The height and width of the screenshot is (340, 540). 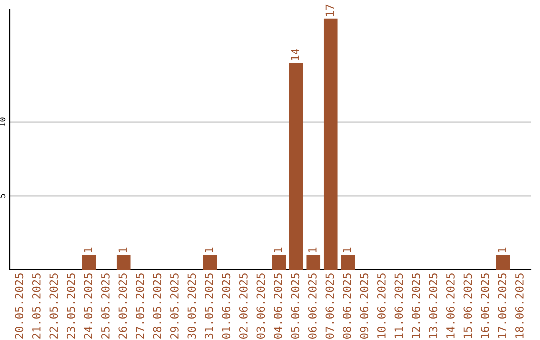 I want to click on x-tick-label: 16.06.2025, so click(x=485, y=306).